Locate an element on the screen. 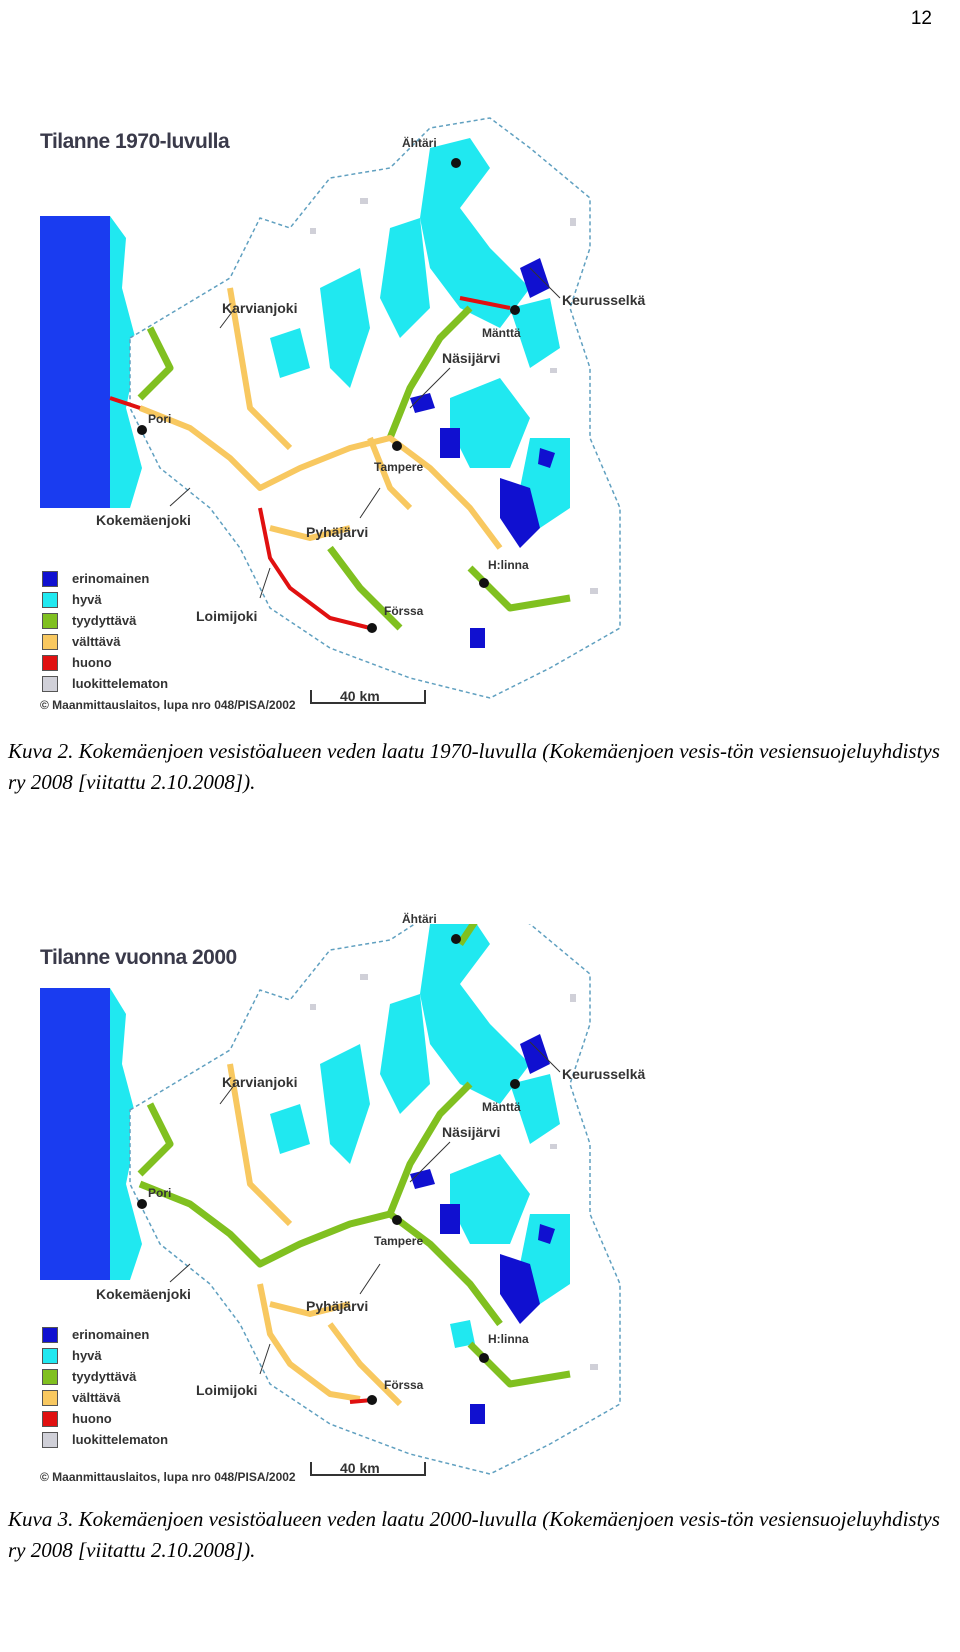  map-title: Tilanne 1970-luvulla is located at coordinates (135, 141).